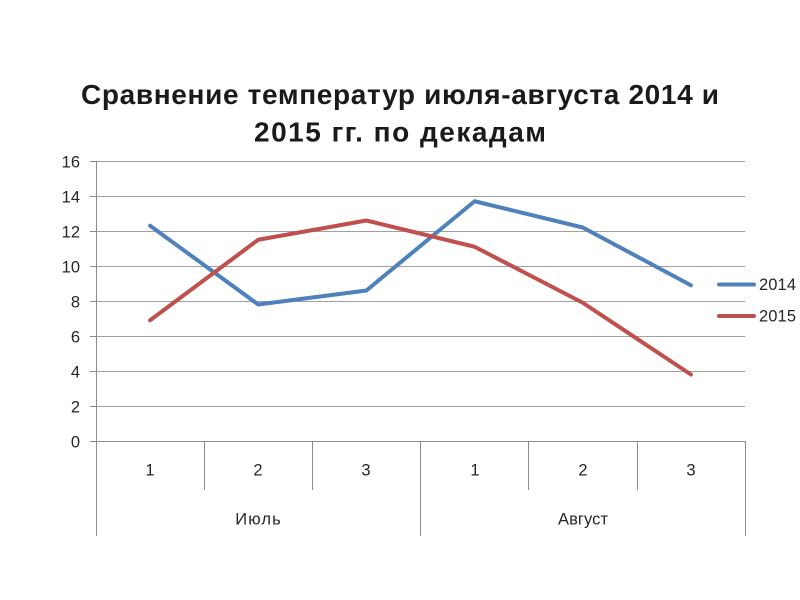 Image resolution: width=800 pixels, height=600 pixels. What do you see at coordinates (71, 267) in the screenshot?
I see `svg-text: 10` at bounding box center [71, 267].